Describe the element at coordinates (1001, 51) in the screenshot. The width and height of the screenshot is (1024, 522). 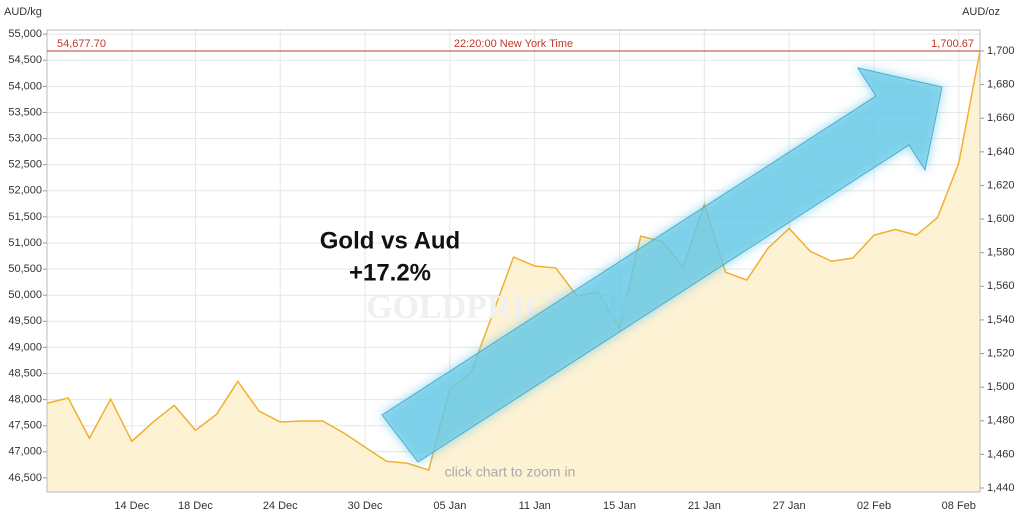
I see `y2-tick-label: 1,700` at that location.